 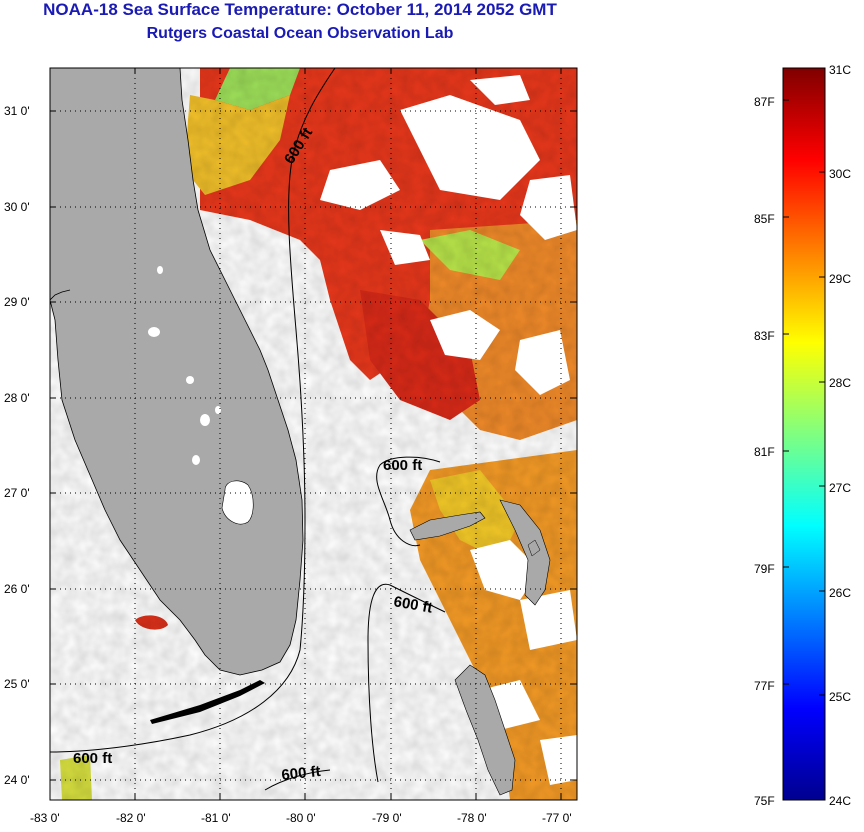 I want to click on lat-label: 29 0', so click(x=17, y=302).